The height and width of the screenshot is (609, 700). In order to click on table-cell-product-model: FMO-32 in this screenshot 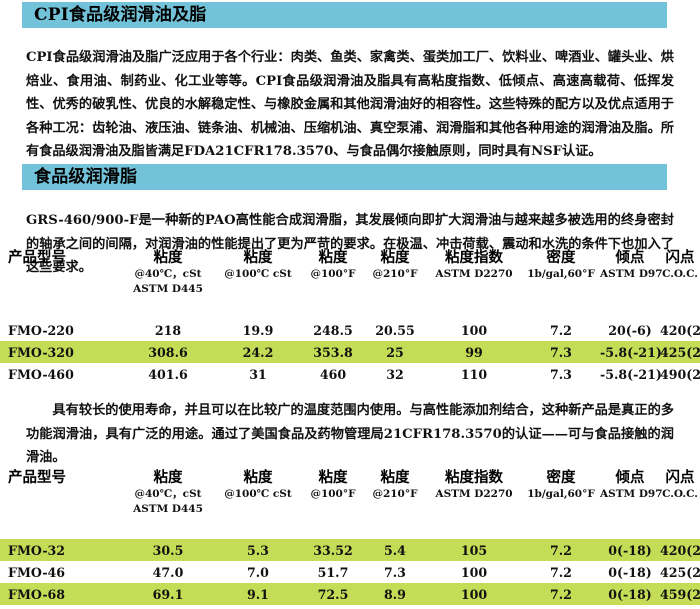, I will do `click(61, 550)`.